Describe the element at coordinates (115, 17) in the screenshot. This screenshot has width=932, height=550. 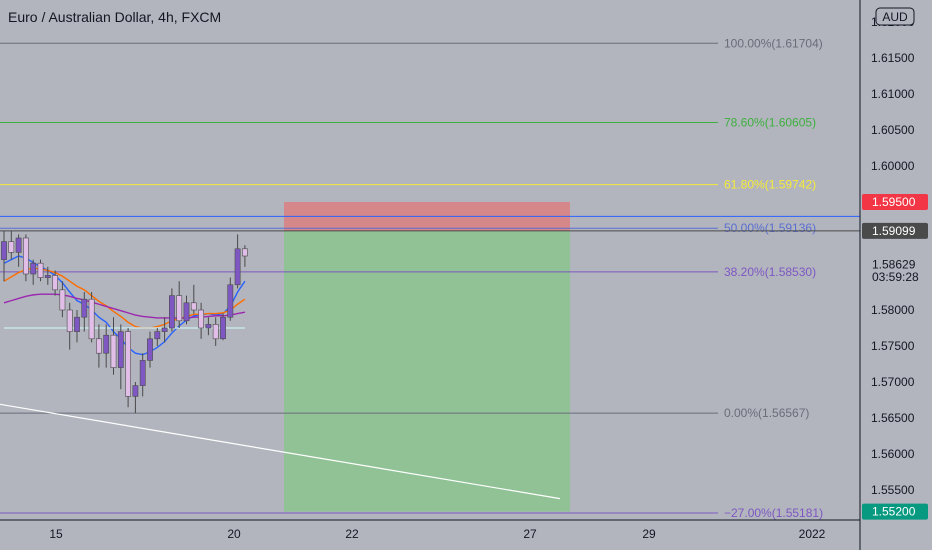
I see `chart-title: Euro / Australian Dollar, 4h, FXCM` at that location.